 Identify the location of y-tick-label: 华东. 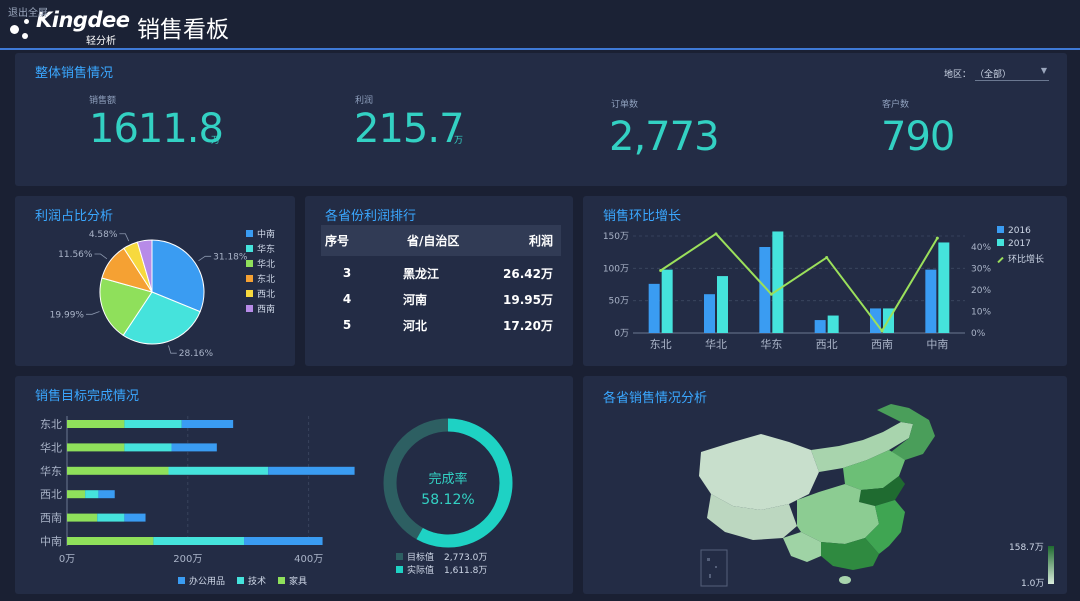
(51, 471).